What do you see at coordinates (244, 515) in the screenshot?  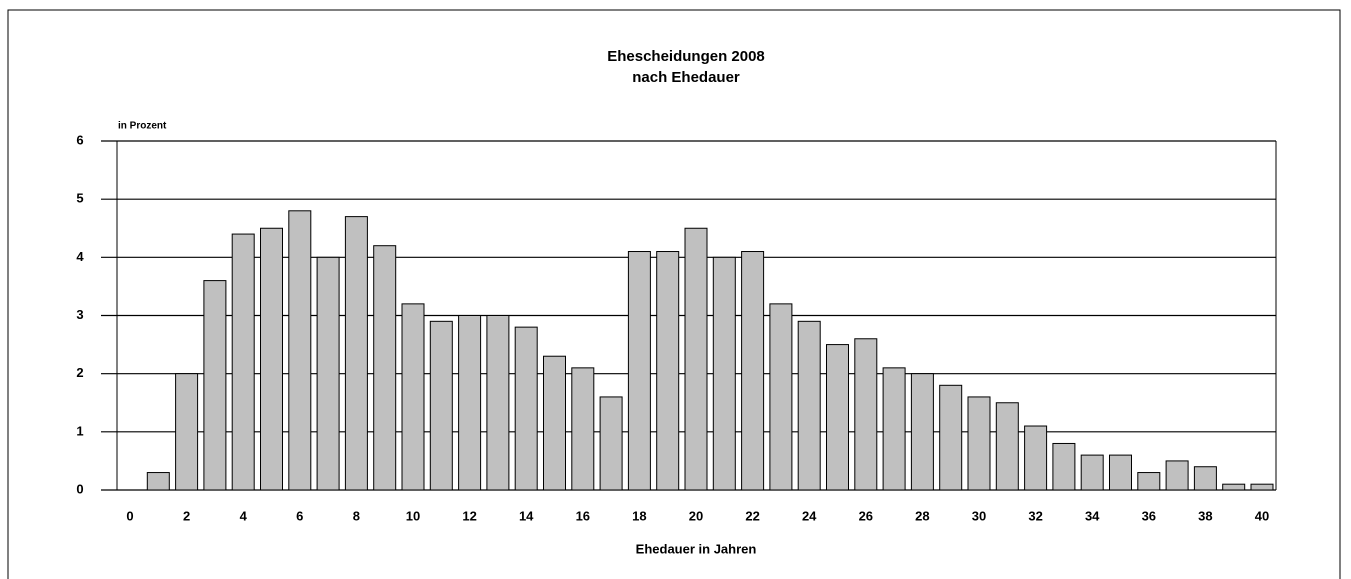 I see `x-tick-label: 4` at bounding box center [244, 515].